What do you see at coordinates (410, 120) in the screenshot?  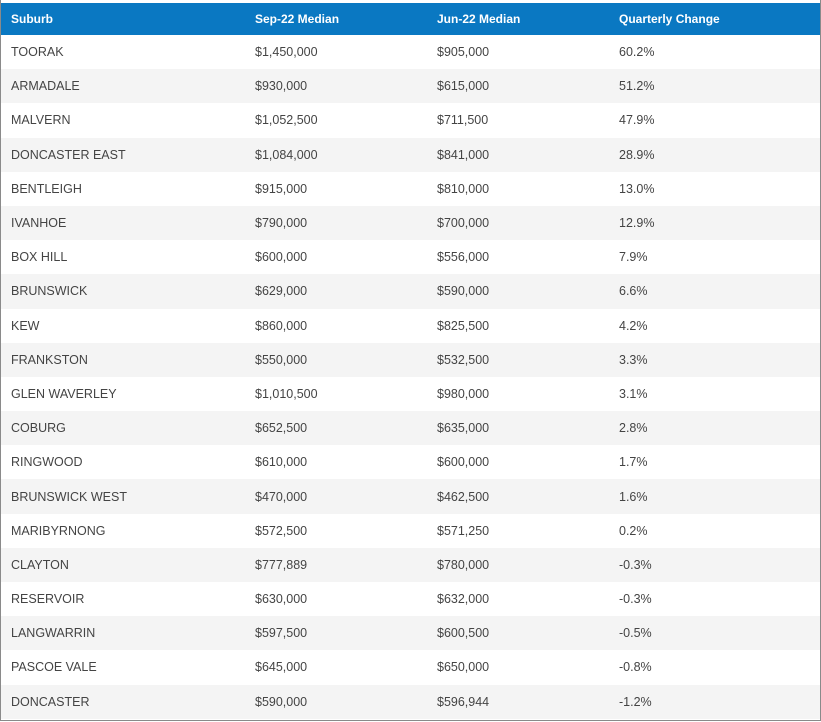 I see `table-row: MALVERN $1,052,500 $711,500 47.9%` at bounding box center [410, 120].